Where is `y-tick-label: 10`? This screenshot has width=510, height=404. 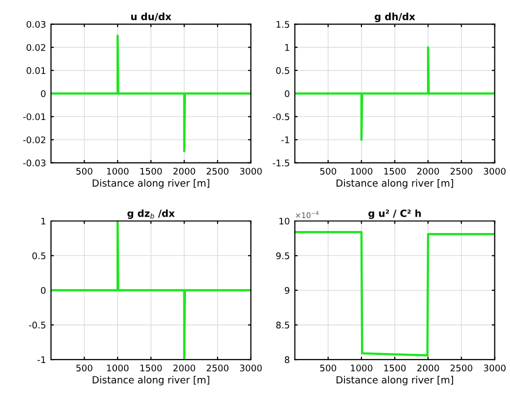 y-tick-label: 10 is located at coordinates (284, 221).